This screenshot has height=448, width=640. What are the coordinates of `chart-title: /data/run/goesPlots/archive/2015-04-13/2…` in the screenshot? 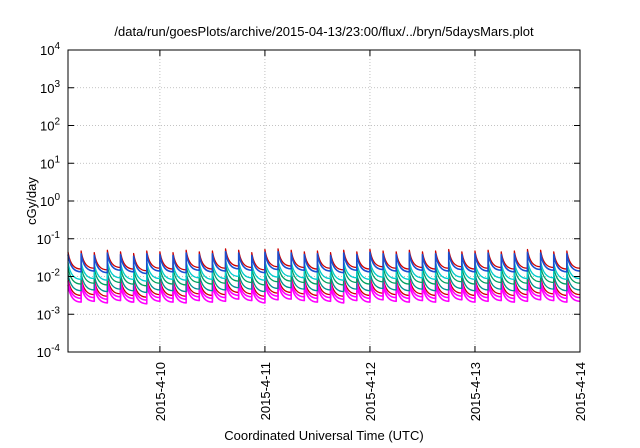 It's located at (324, 31).